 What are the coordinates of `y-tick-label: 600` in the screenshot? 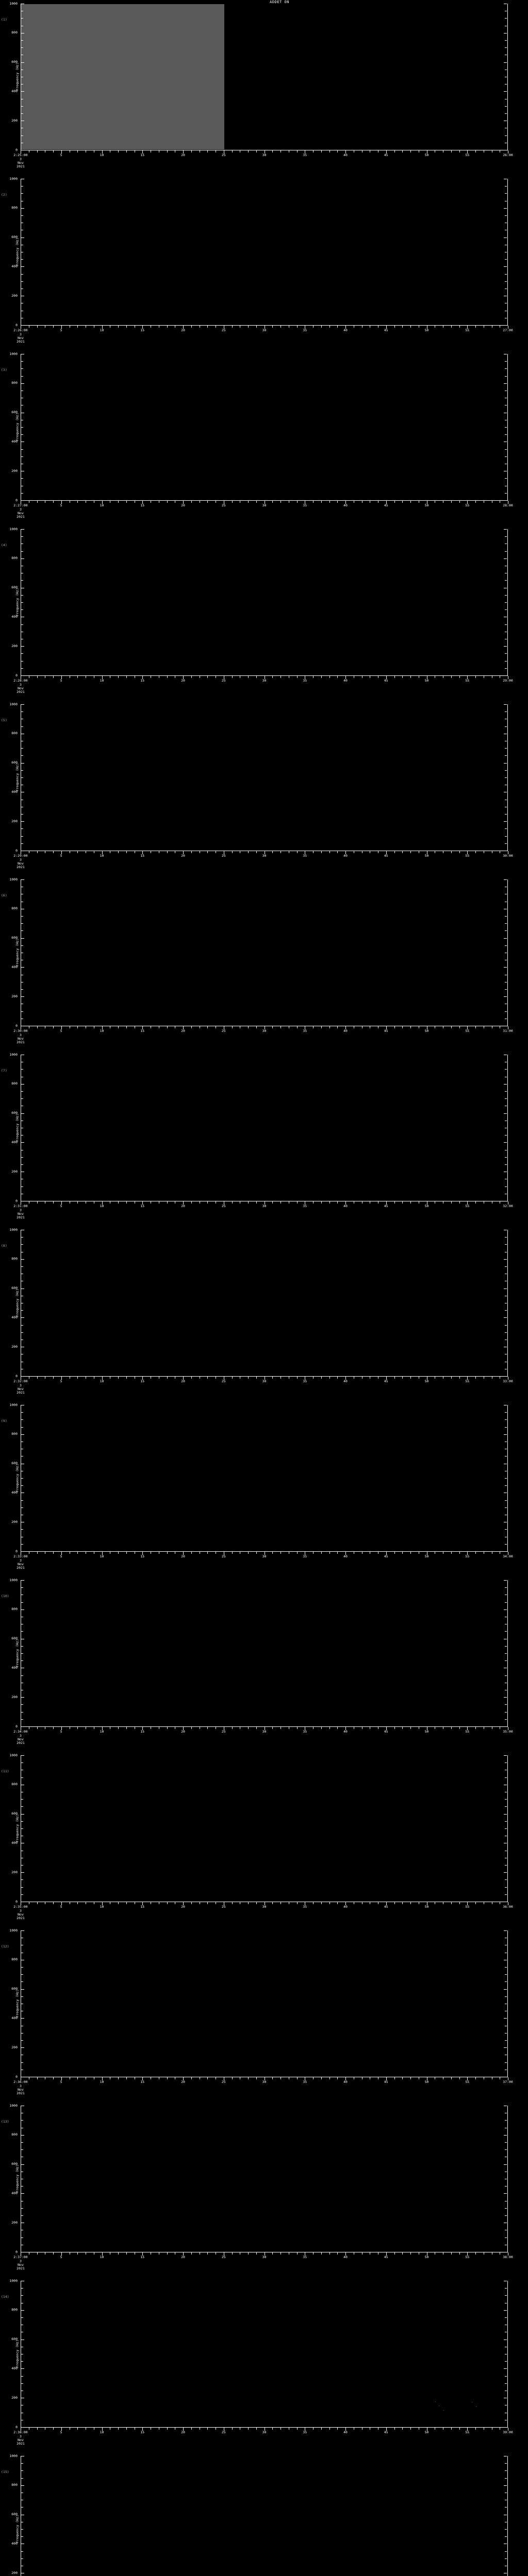 It's located at (14, 1638).